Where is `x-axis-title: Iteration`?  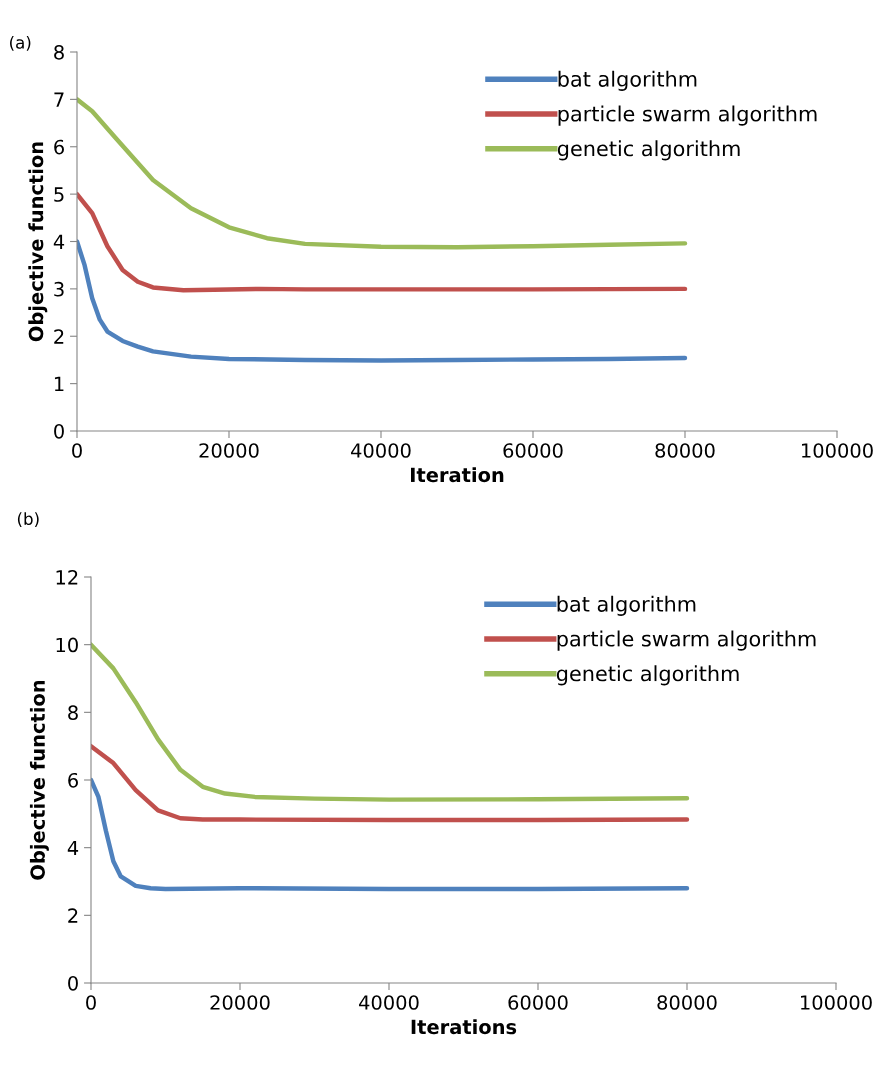
x-axis-title: Iteration is located at coordinates (457, 475).